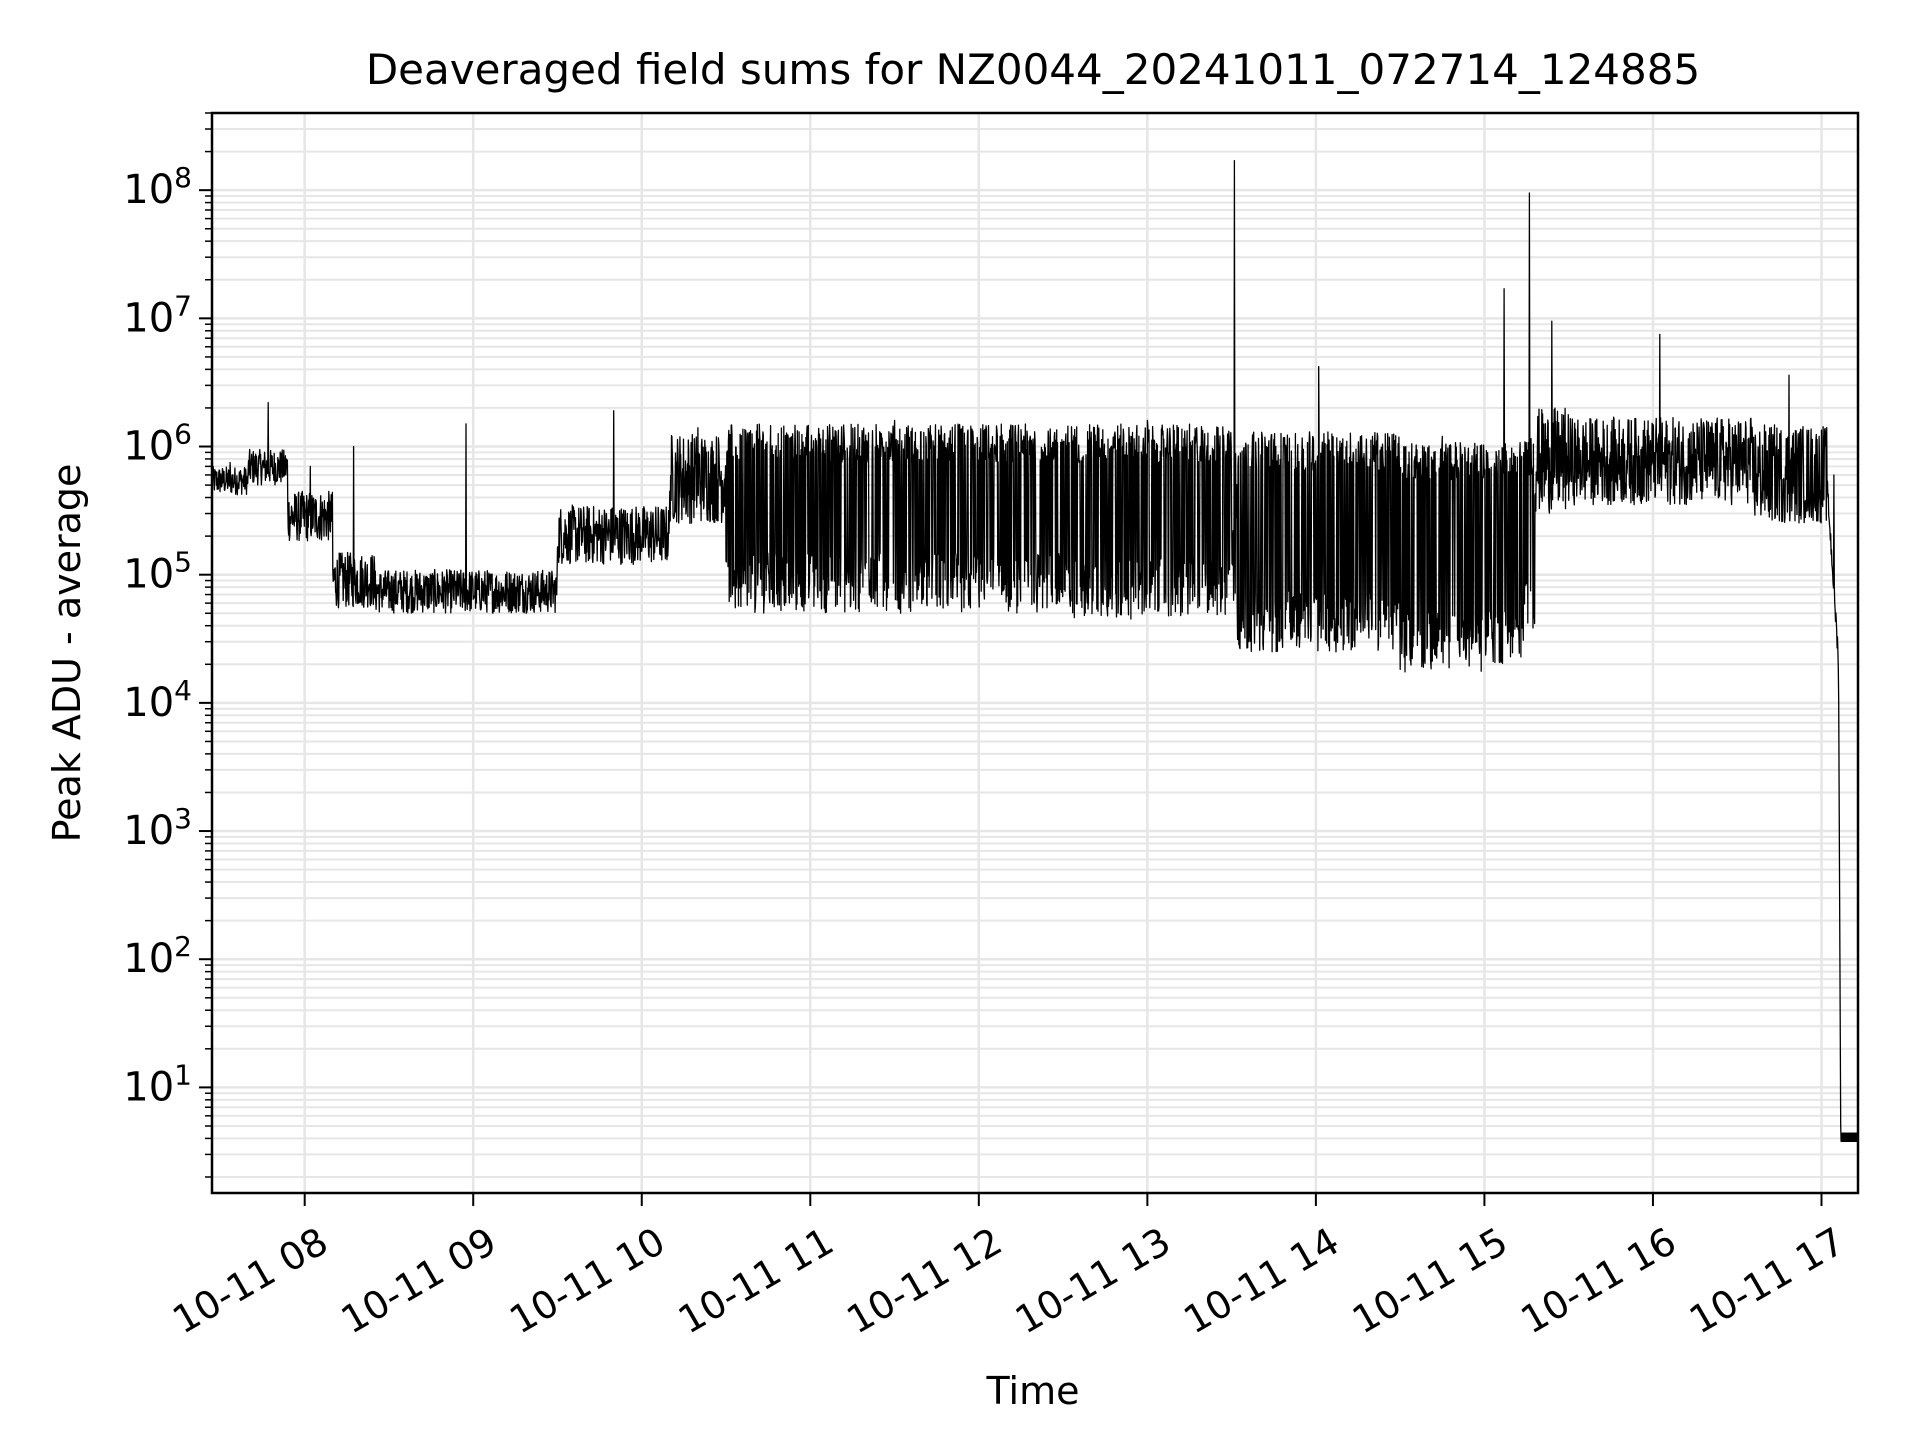  Describe the element at coordinates (157, 315) in the screenshot. I see `y-tick-label: 107` at that location.